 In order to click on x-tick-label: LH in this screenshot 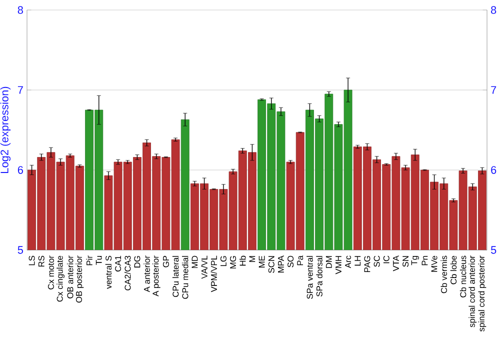, I will do `click(357, 261)`.